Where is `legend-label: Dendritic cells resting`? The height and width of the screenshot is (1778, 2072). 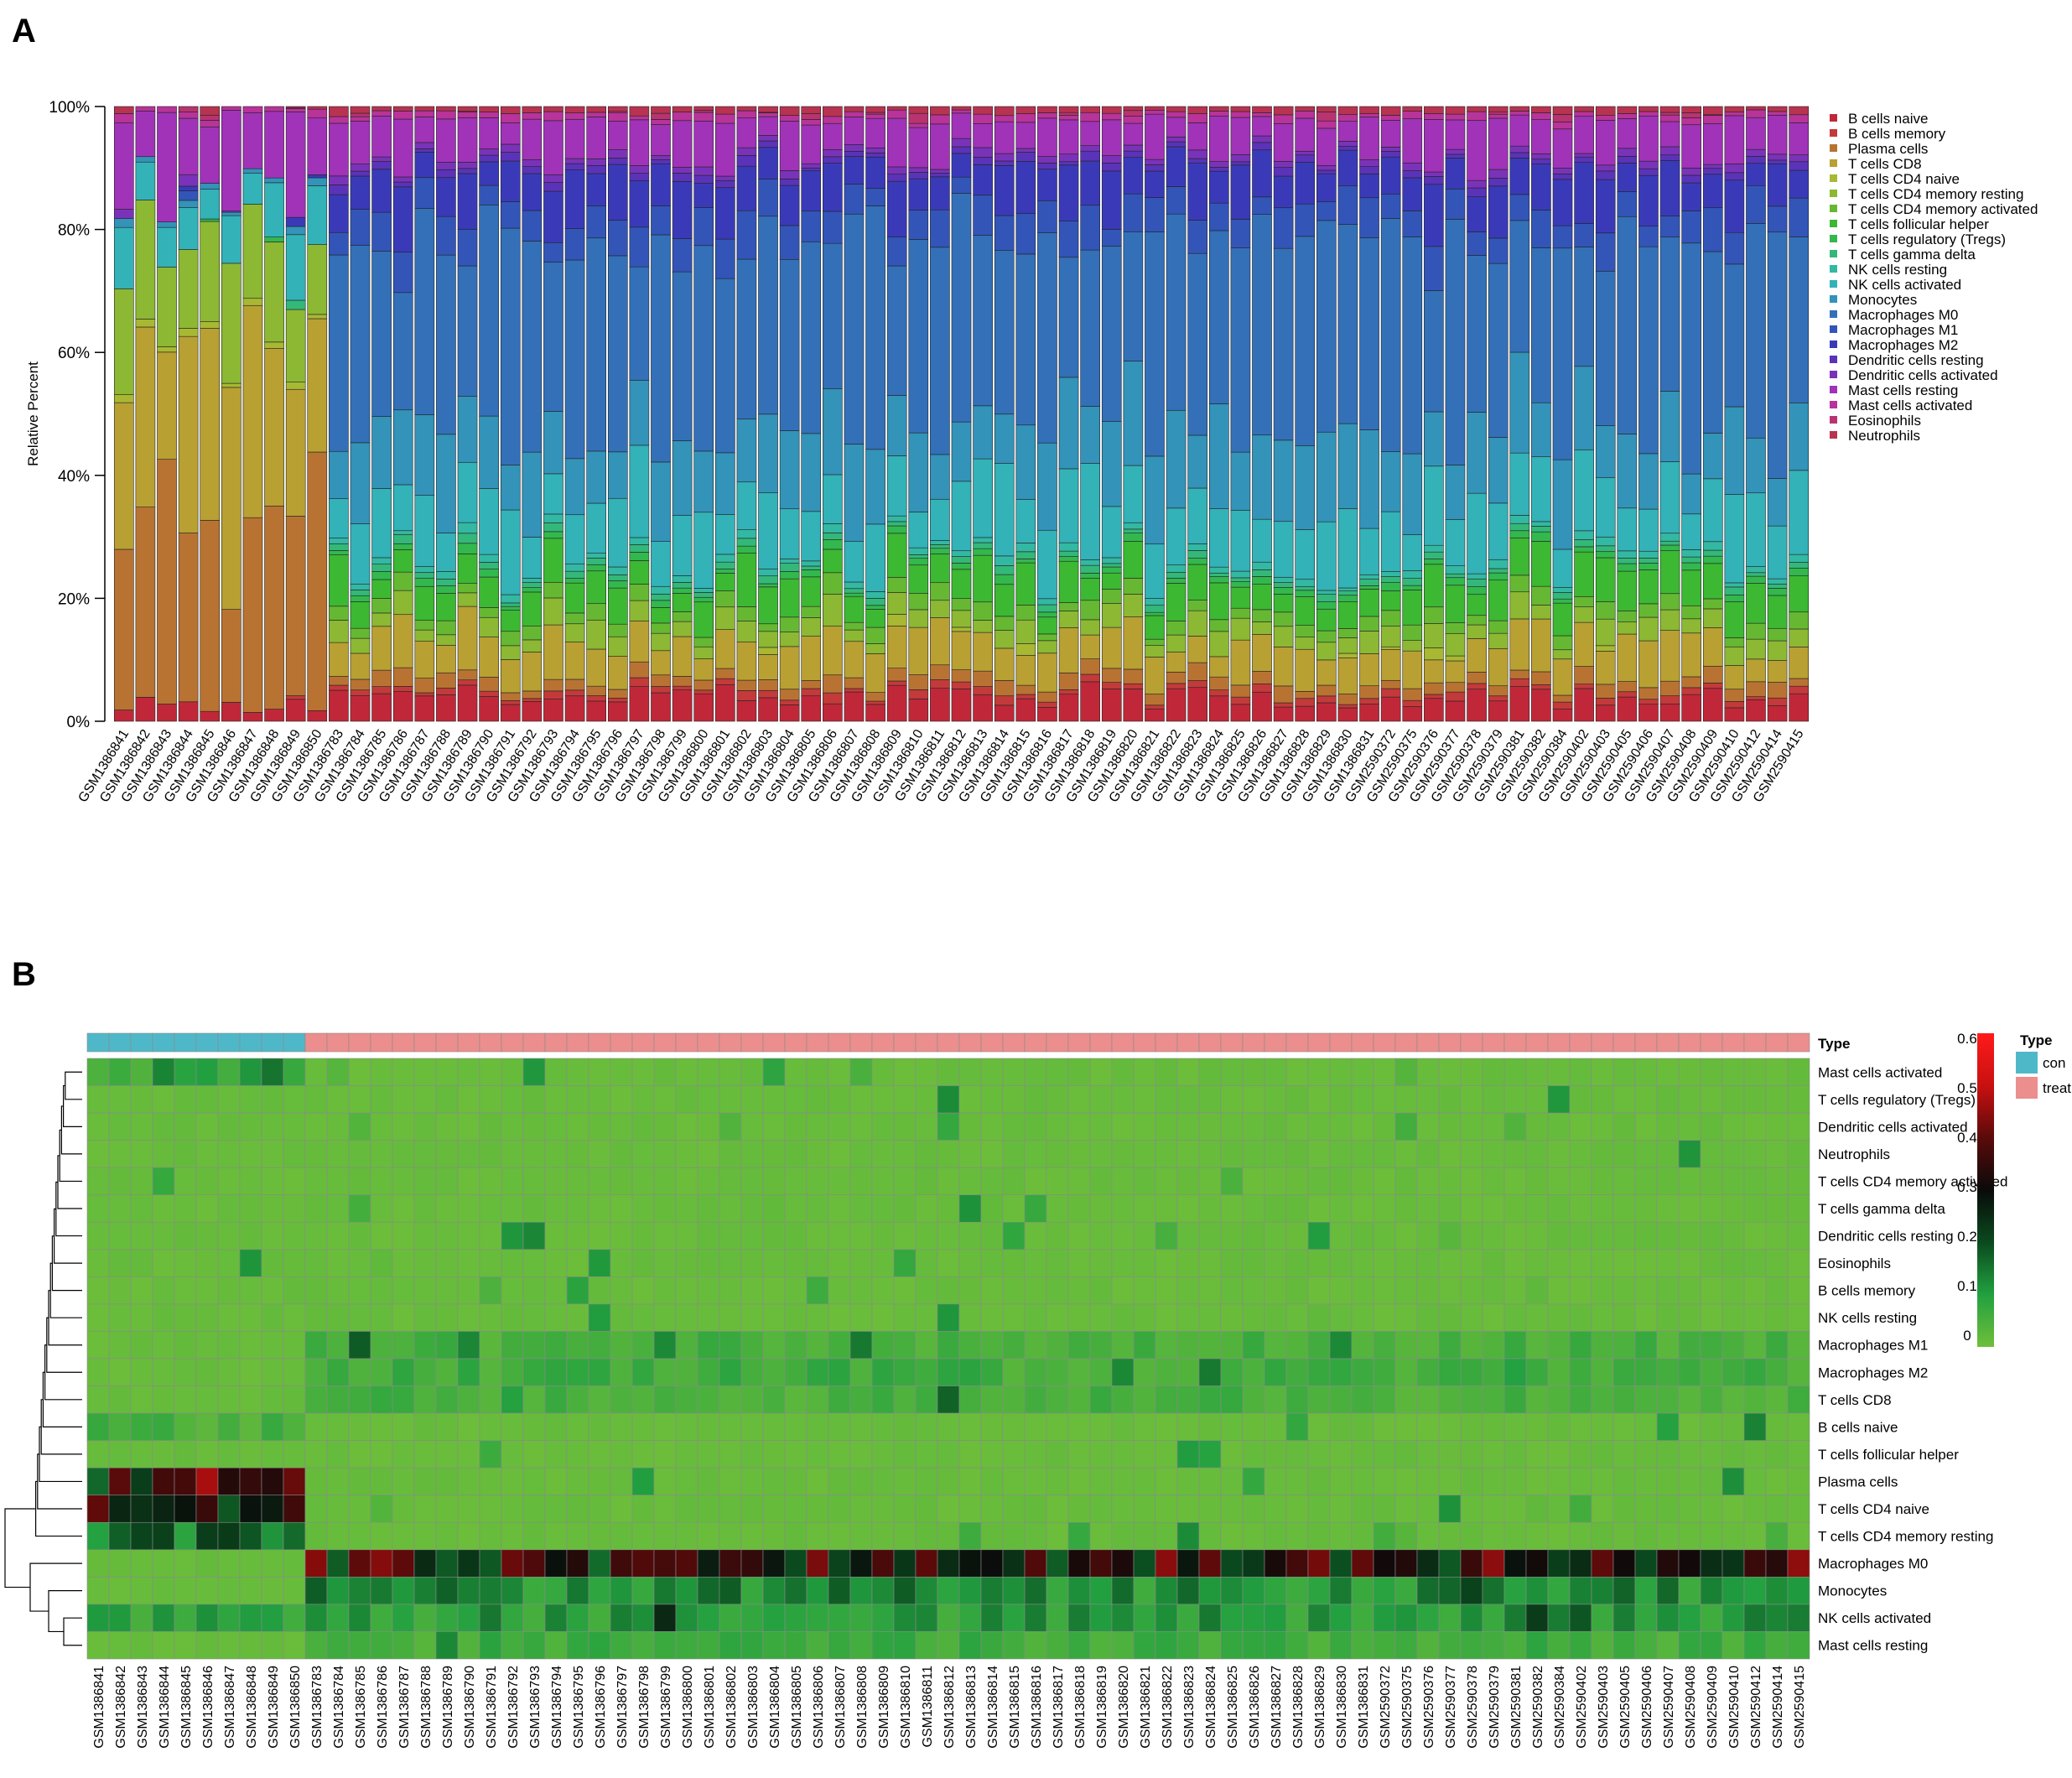 legend-label: Dendritic cells resting is located at coordinates (1916, 360).